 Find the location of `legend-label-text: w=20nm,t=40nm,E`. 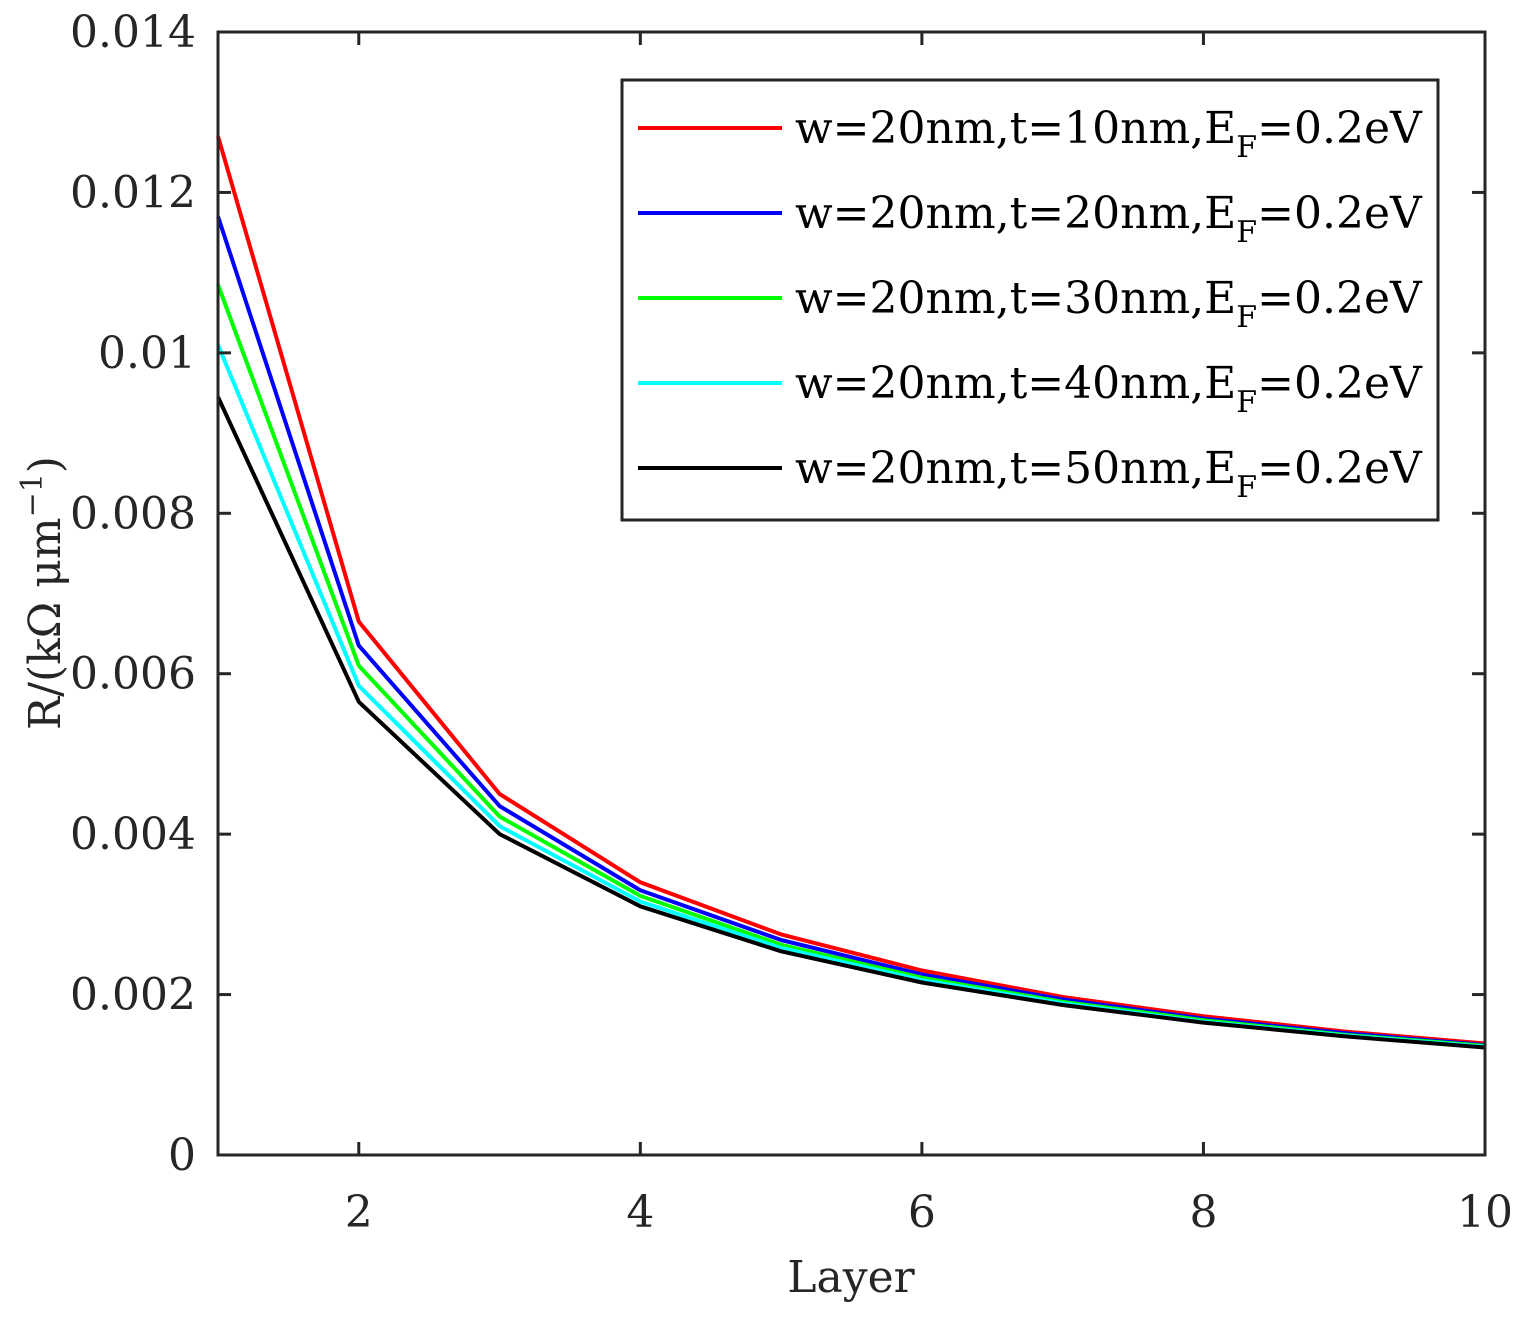

legend-label-text: w=20nm,t=40nm,E is located at coordinates (1015, 383).